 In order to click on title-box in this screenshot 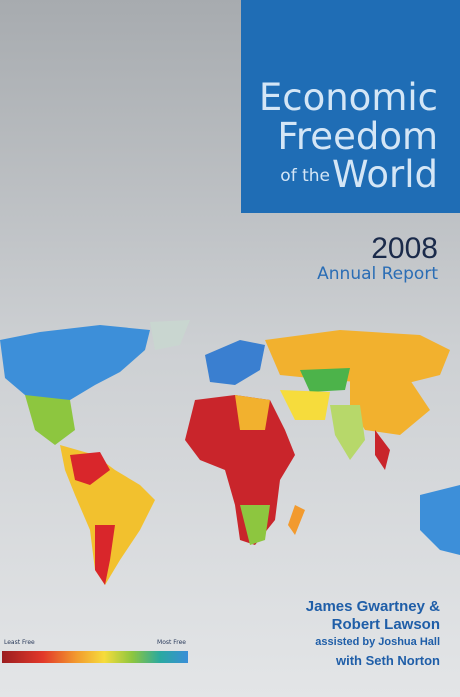, I will do `click(350, 106)`.